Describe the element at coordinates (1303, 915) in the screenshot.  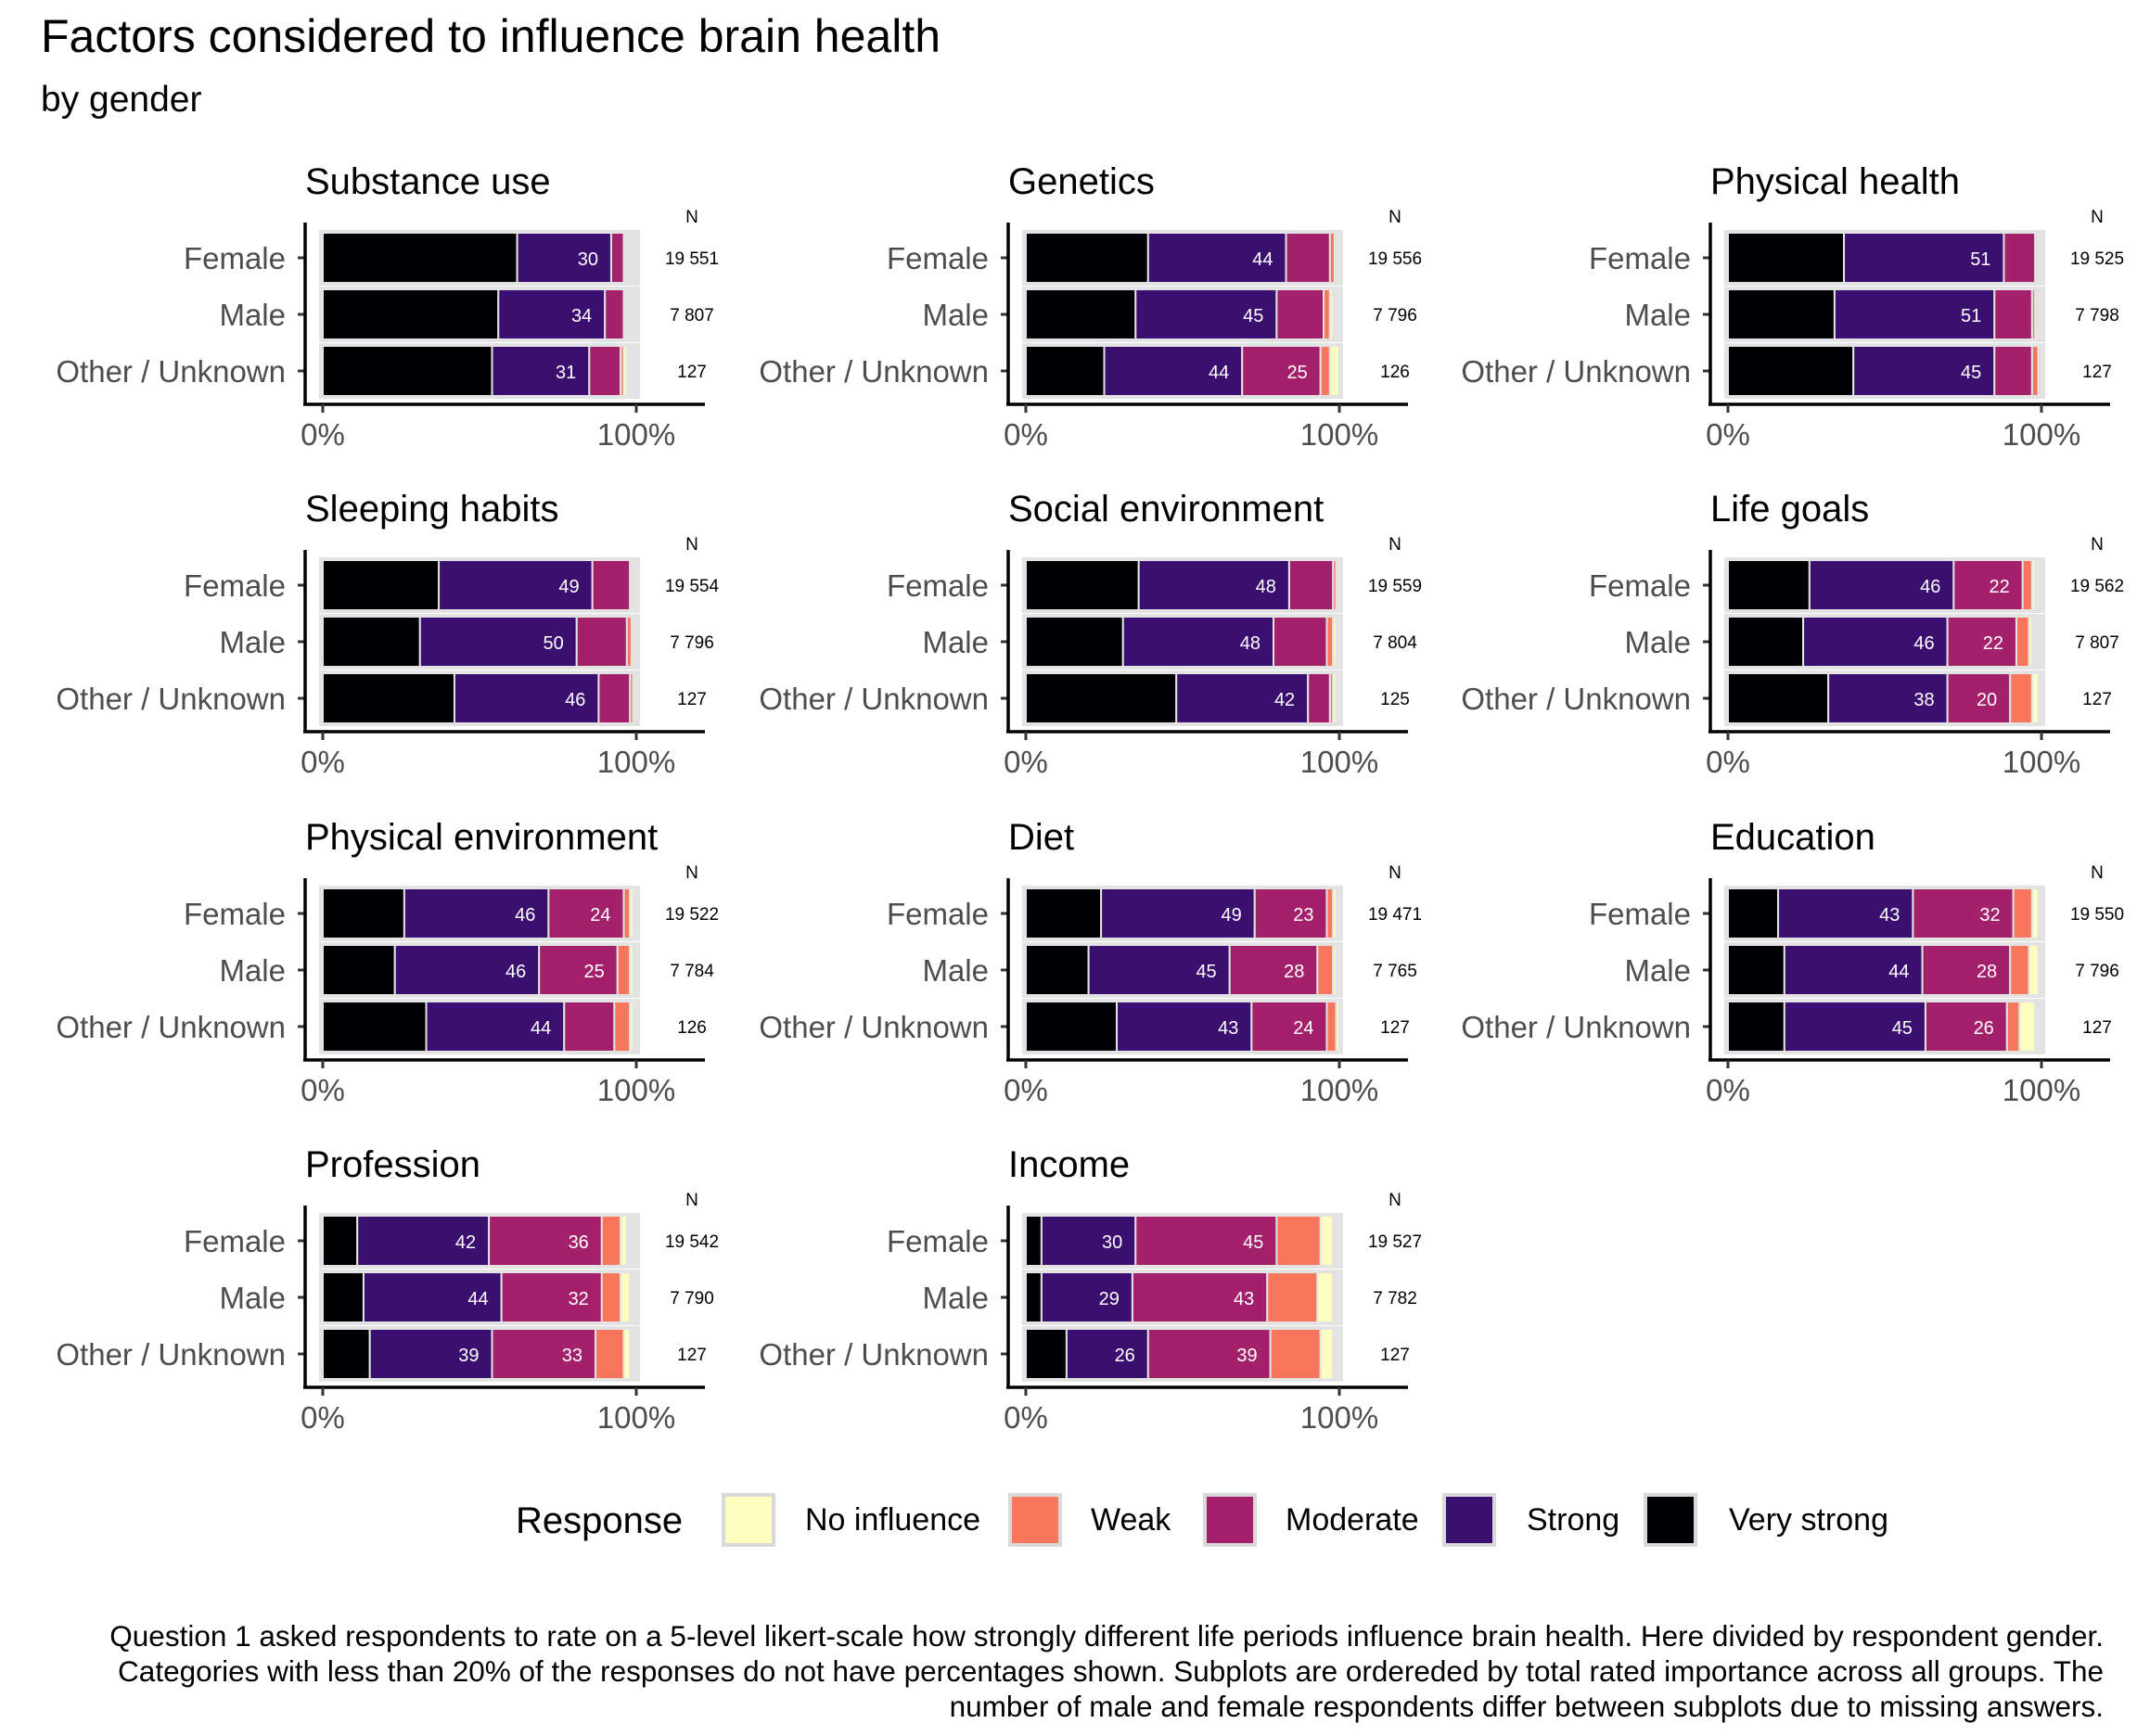
I see `data-label-diet-female-moderate: 23` at that location.